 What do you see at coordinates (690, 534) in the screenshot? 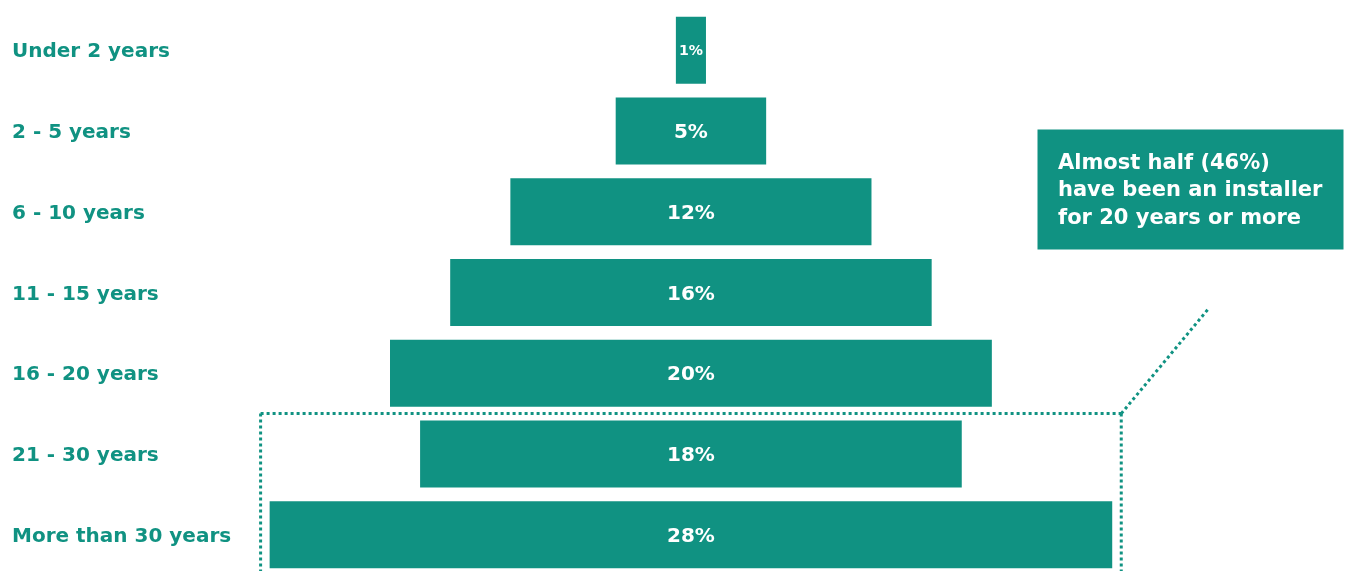
I see `data-label: 28%` at bounding box center [690, 534].